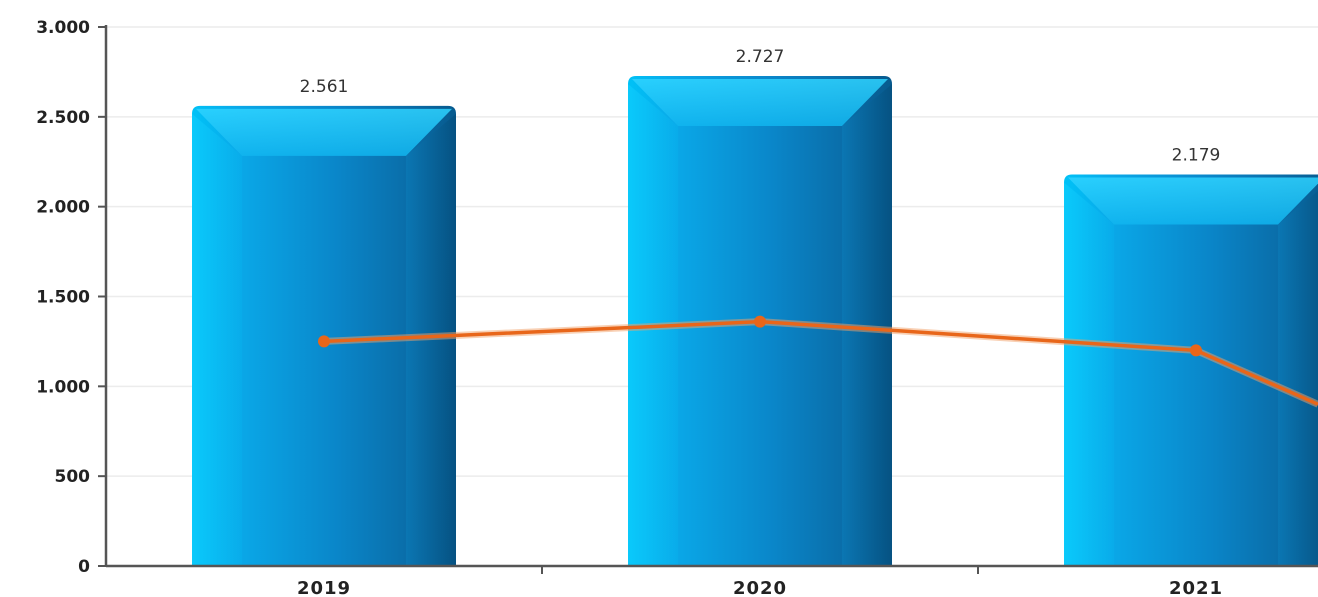  I want to click on bar-2021, so click(1191, 370).